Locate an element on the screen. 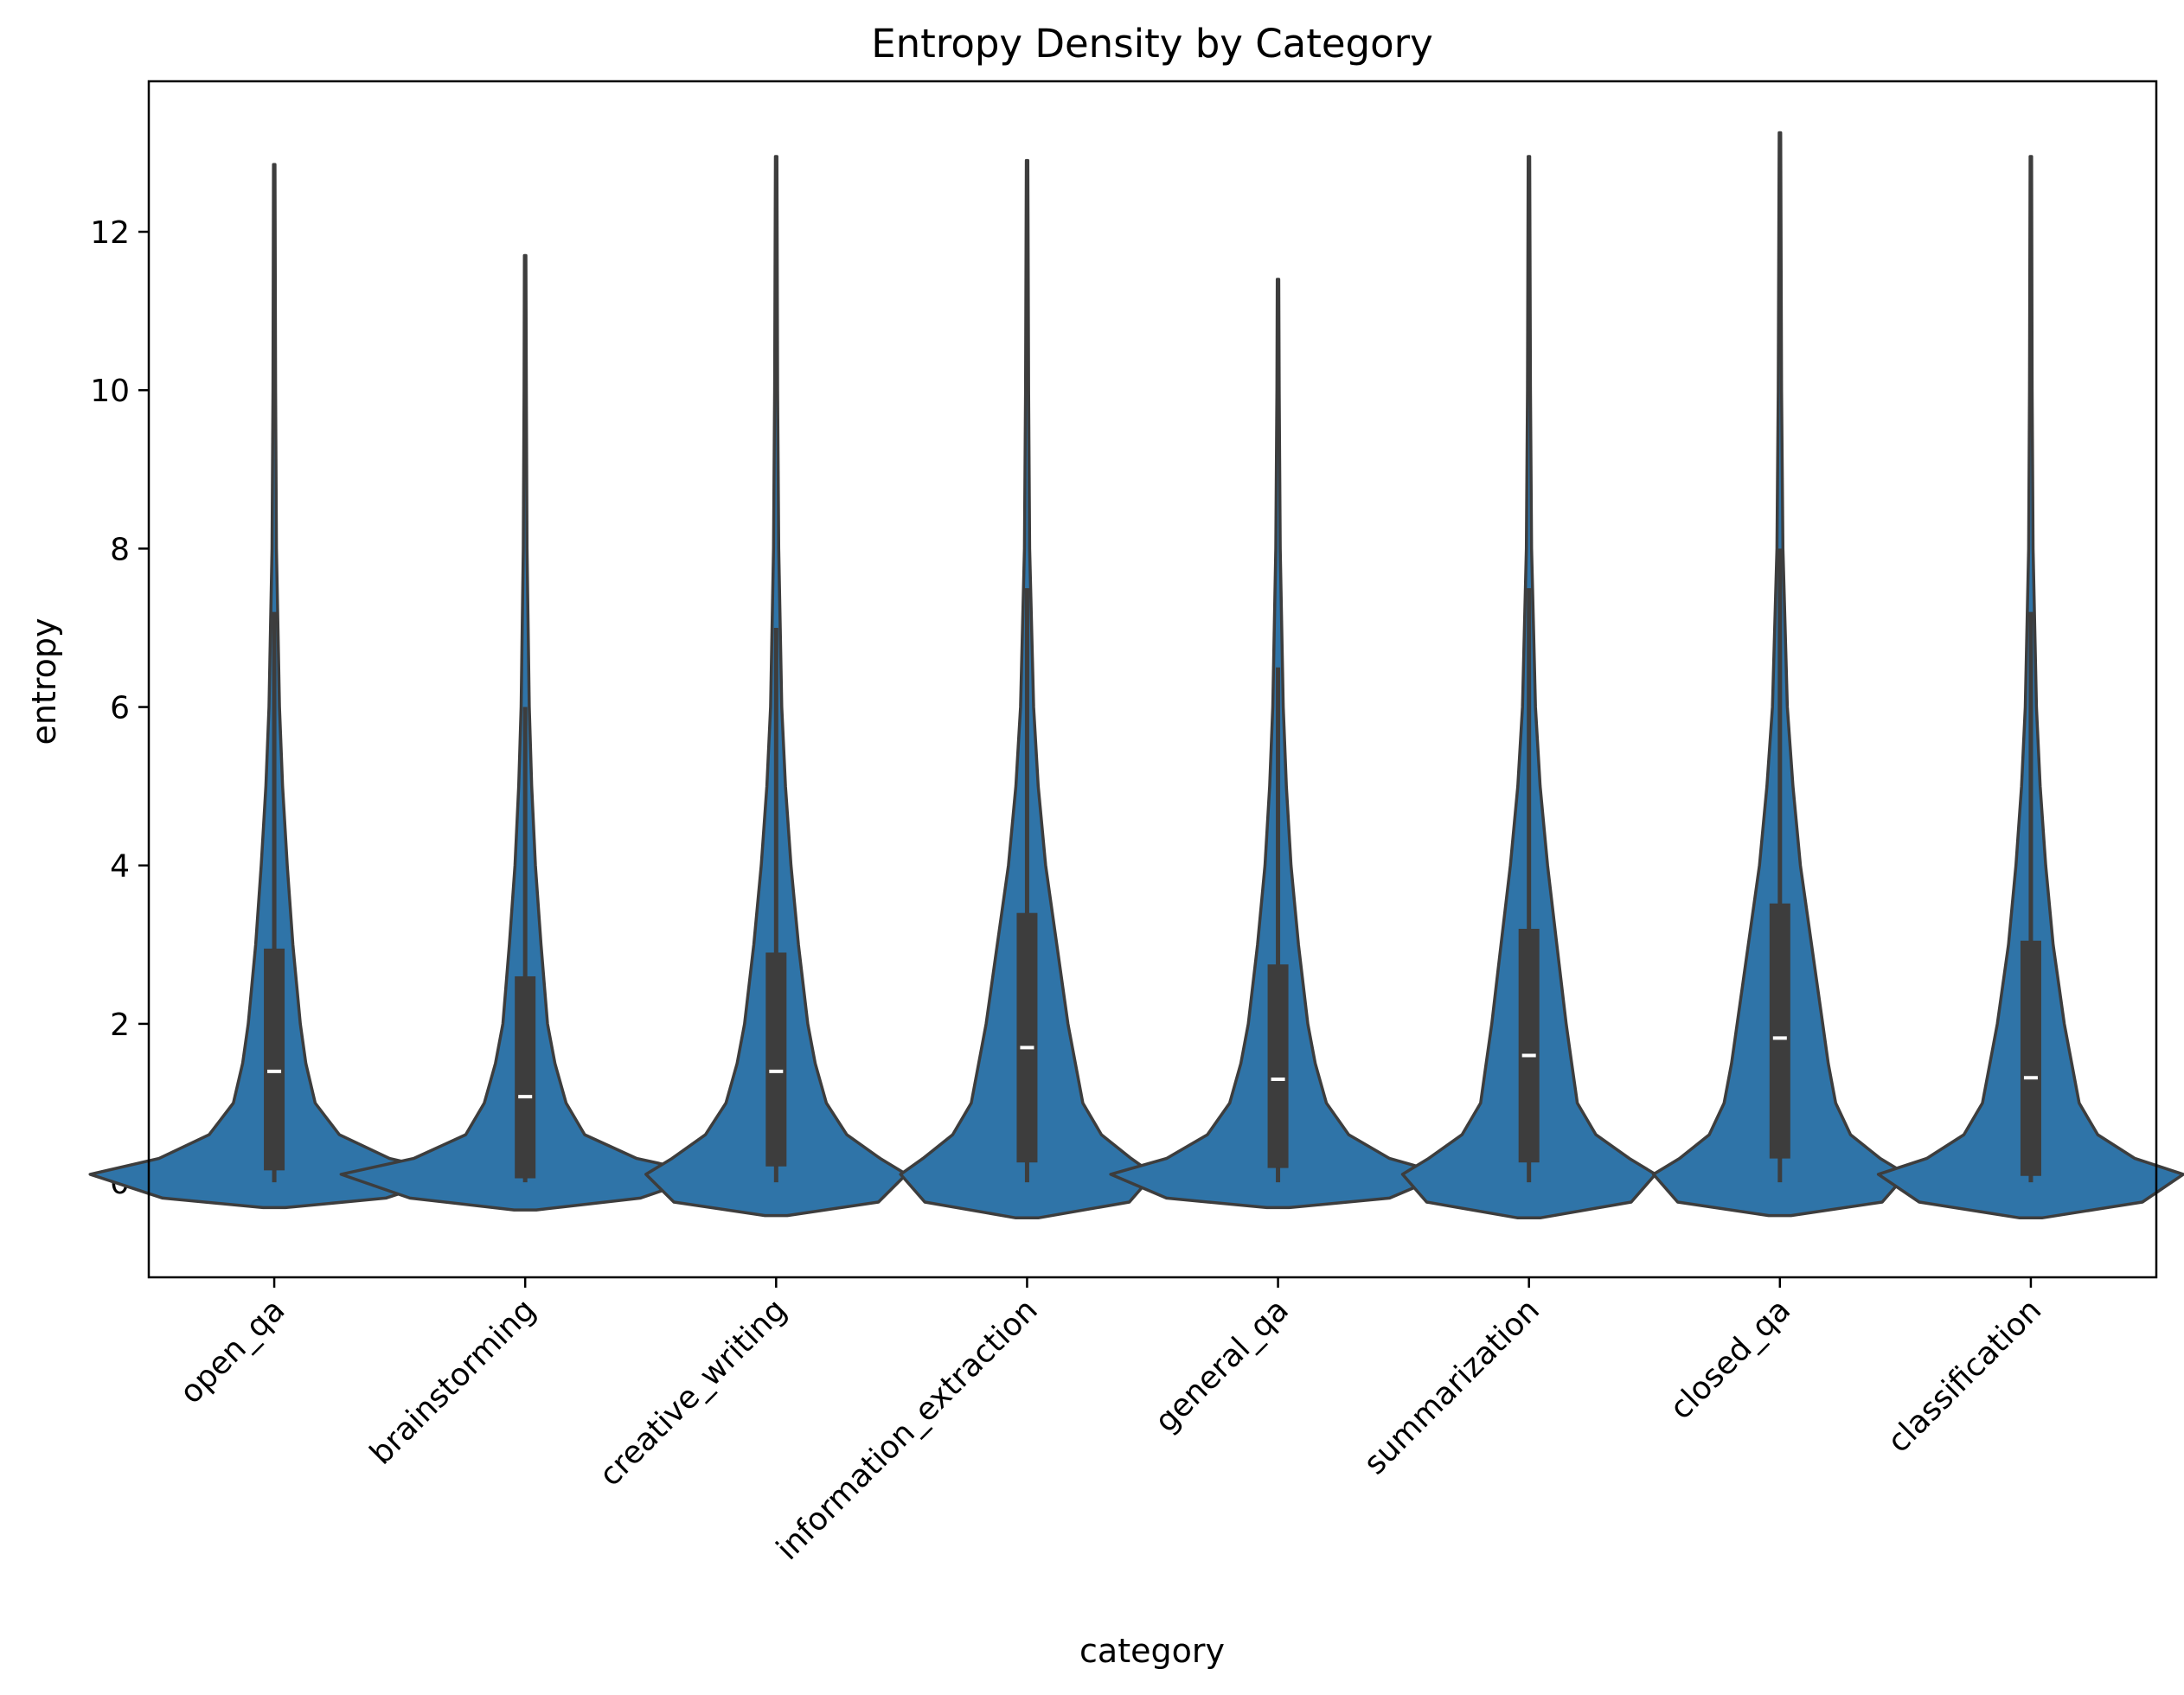  chart-title: Entropy Density by Category is located at coordinates (1152, 44).